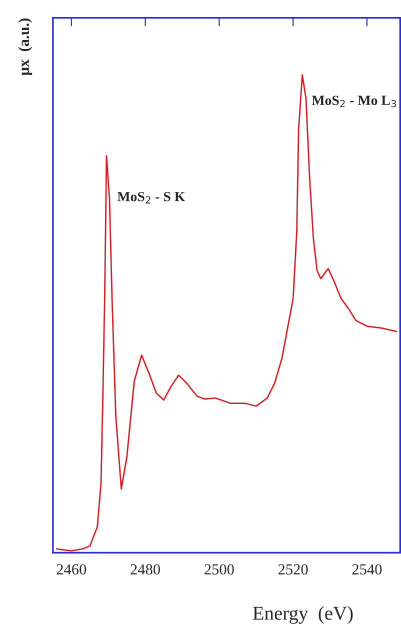 The width and height of the screenshot is (401, 636). Describe the element at coordinates (25, 47) in the screenshot. I see `y-axis-title: μx (a.u.)` at that location.